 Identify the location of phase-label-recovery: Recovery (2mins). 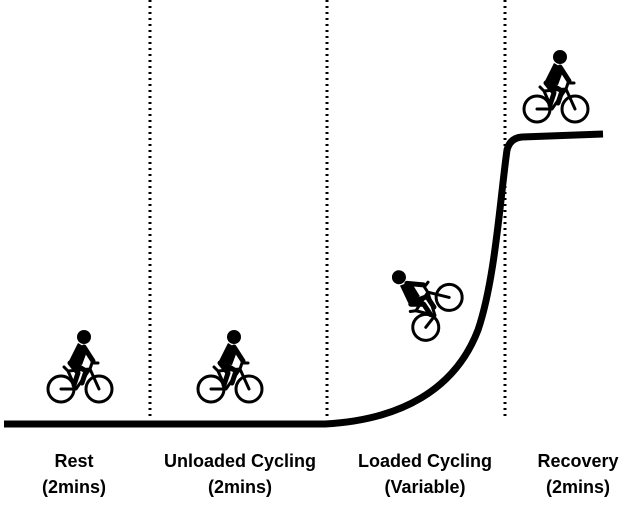
(578, 474).